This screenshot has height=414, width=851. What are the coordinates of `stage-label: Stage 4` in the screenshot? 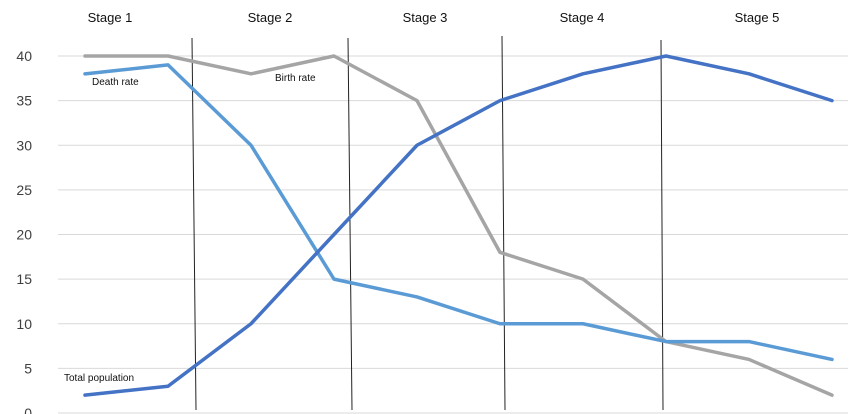 It's located at (582, 17).